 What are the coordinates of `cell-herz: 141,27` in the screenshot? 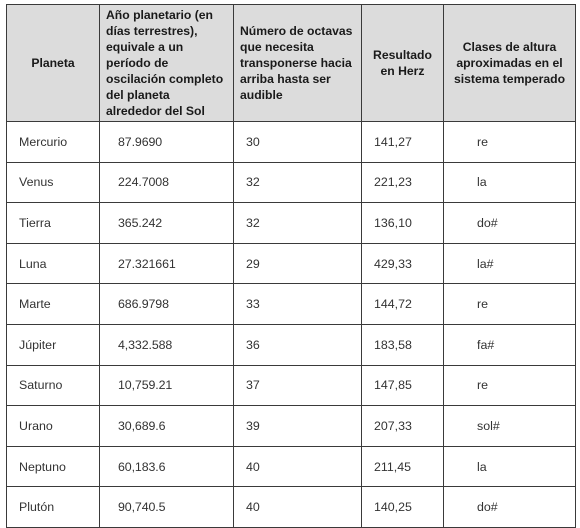 It's located at (402, 142).